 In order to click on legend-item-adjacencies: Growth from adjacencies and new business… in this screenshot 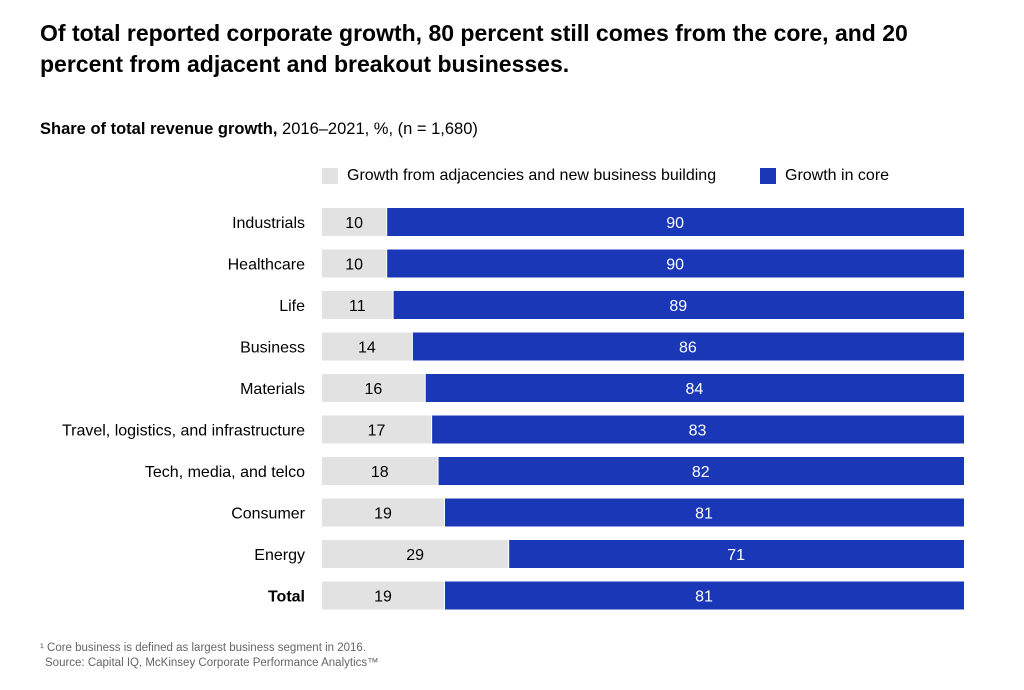, I will do `click(519, 176)`.